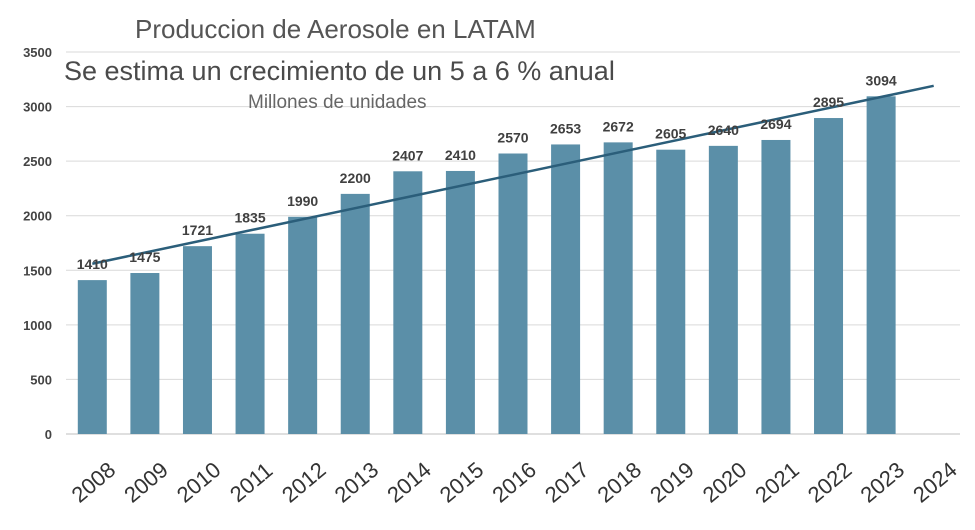 The height and width of the screenshot is (530, 975). What do you see at coordinates (460, 155) in the screenshot?
I see `data-label: 2410` at bounding box center [460, 155].